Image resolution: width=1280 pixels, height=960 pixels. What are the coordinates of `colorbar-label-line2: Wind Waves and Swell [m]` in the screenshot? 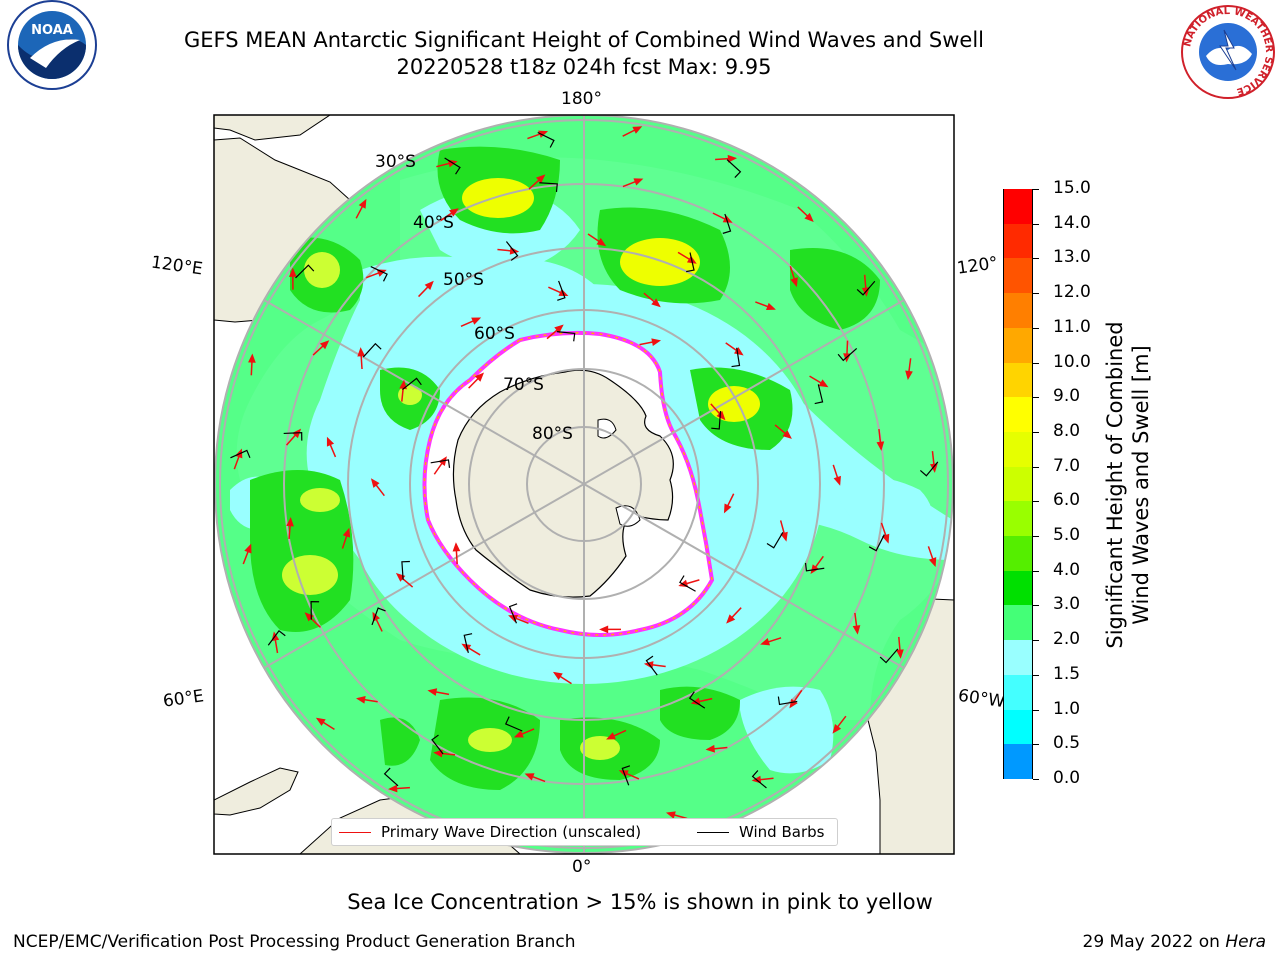 It's located at (1141, 485).